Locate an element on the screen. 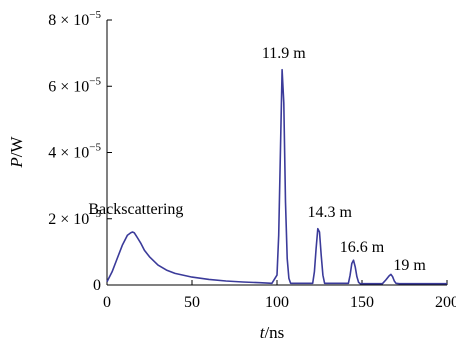 The height and width of the screenshot is (340, 456). x-axis-unit: /ns is located at coordinates (274, 331).